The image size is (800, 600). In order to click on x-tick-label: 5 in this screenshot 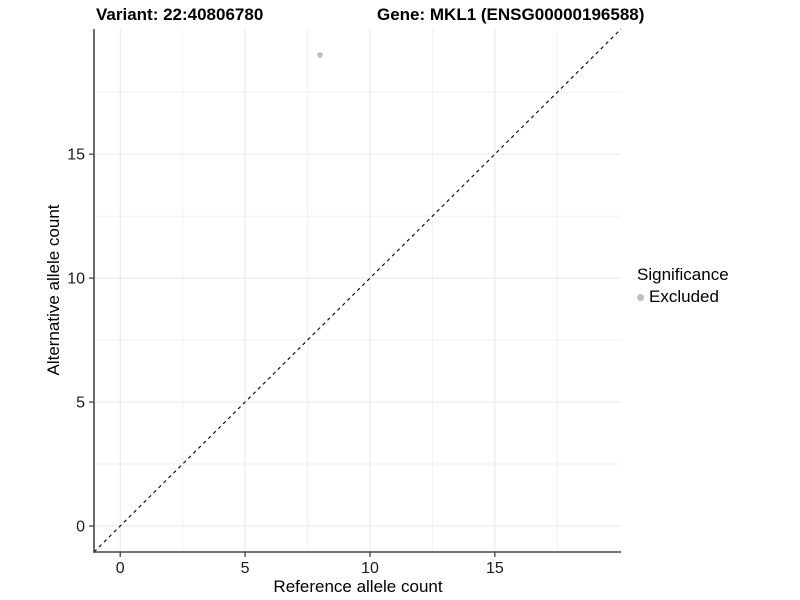, I will do `click(245, 568)`.